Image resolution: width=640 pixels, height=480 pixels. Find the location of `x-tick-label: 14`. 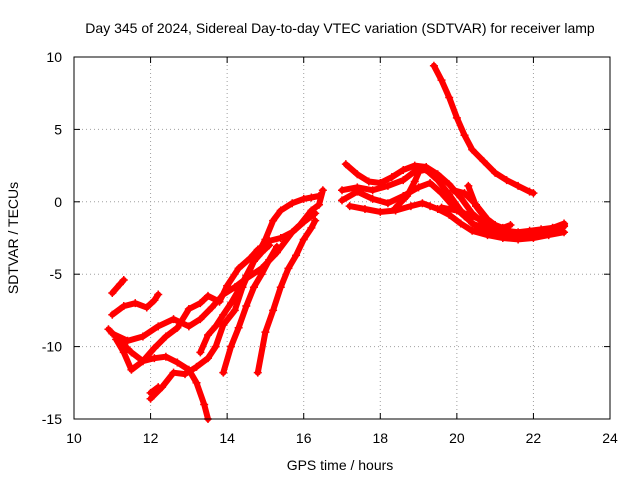

x-tick-label: 14 is located at coordinates (227, 438).